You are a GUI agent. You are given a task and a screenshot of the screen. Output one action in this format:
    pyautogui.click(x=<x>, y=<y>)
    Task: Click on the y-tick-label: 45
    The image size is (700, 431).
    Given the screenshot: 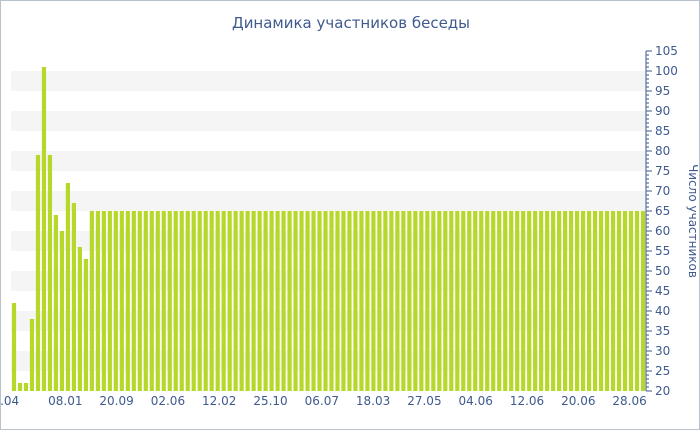 What is the action you would take?
    pyautogui.click(x=662, y=291)
    